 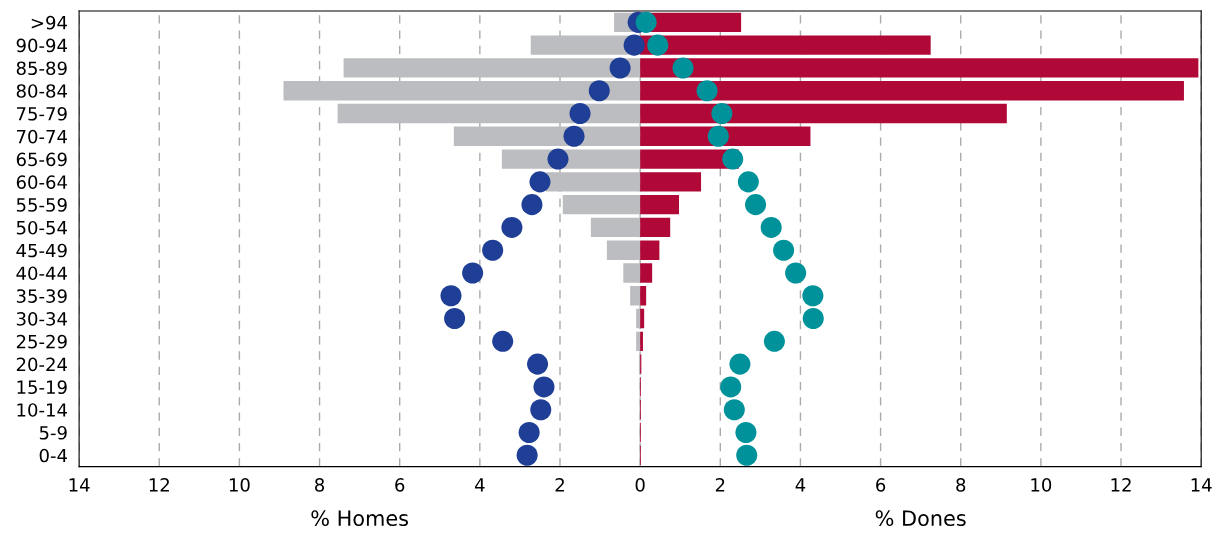 I want to click on y-tick-label: 10-14, so click(x=42, y=410).